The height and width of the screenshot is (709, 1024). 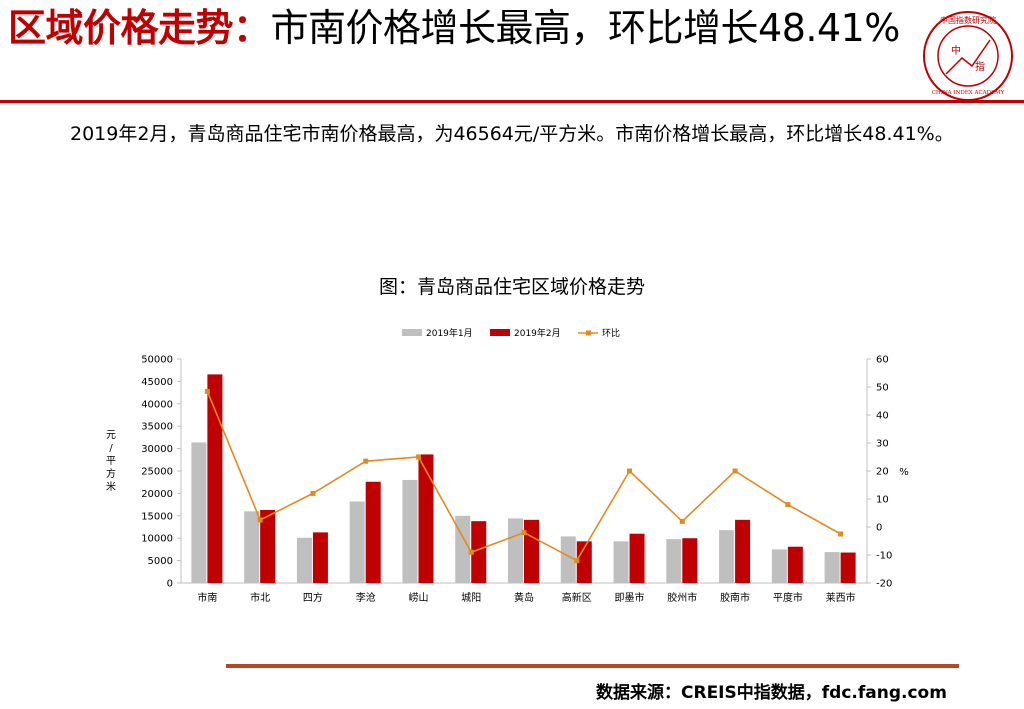 What do you see at coordinates (366, 597) in the screenshot?
I see `category-label: 李沧` at bounding box center [366, 597].